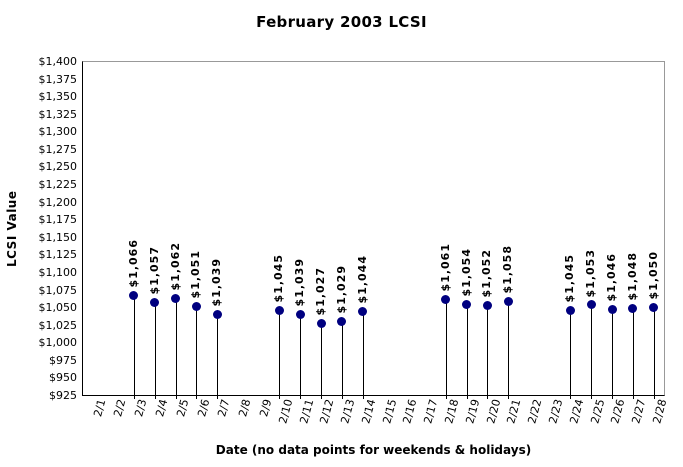 This screenshot has width=683, height=467. What do you see at coordinates (369, 411) in the screenshot?
I see `x-tick-label: 2/14` at bounding box center [369, 411].